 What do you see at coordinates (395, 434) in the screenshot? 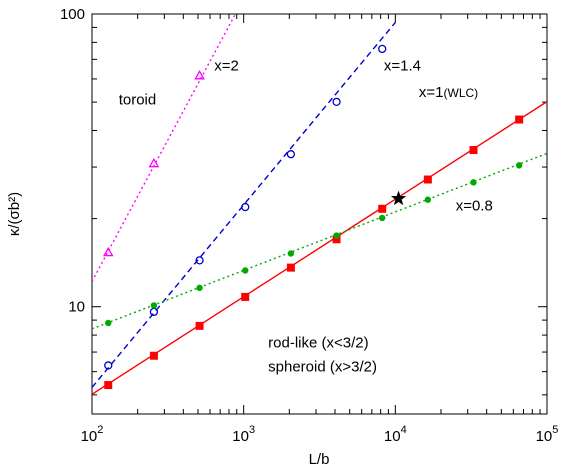
I see `x-tick-label: 10⁴` at bounding box center [395, 434].